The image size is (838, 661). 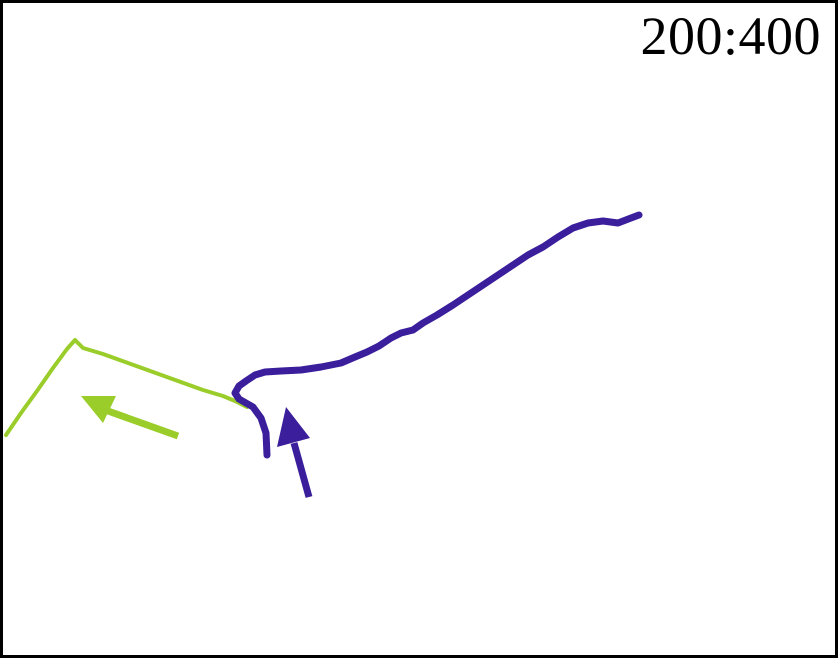 What do you see at coordinates (295, 452) in the screenshot?
I see `purple-arrow-icon` at bounding box center [295, 452].